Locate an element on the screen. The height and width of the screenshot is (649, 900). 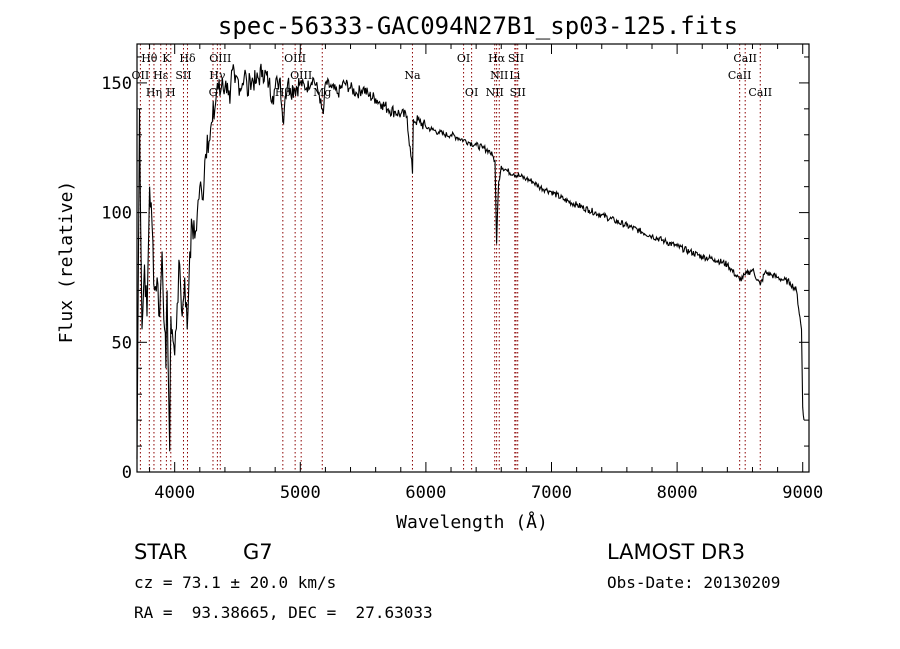
object-class: STAR is located at coordinates (161, 552).